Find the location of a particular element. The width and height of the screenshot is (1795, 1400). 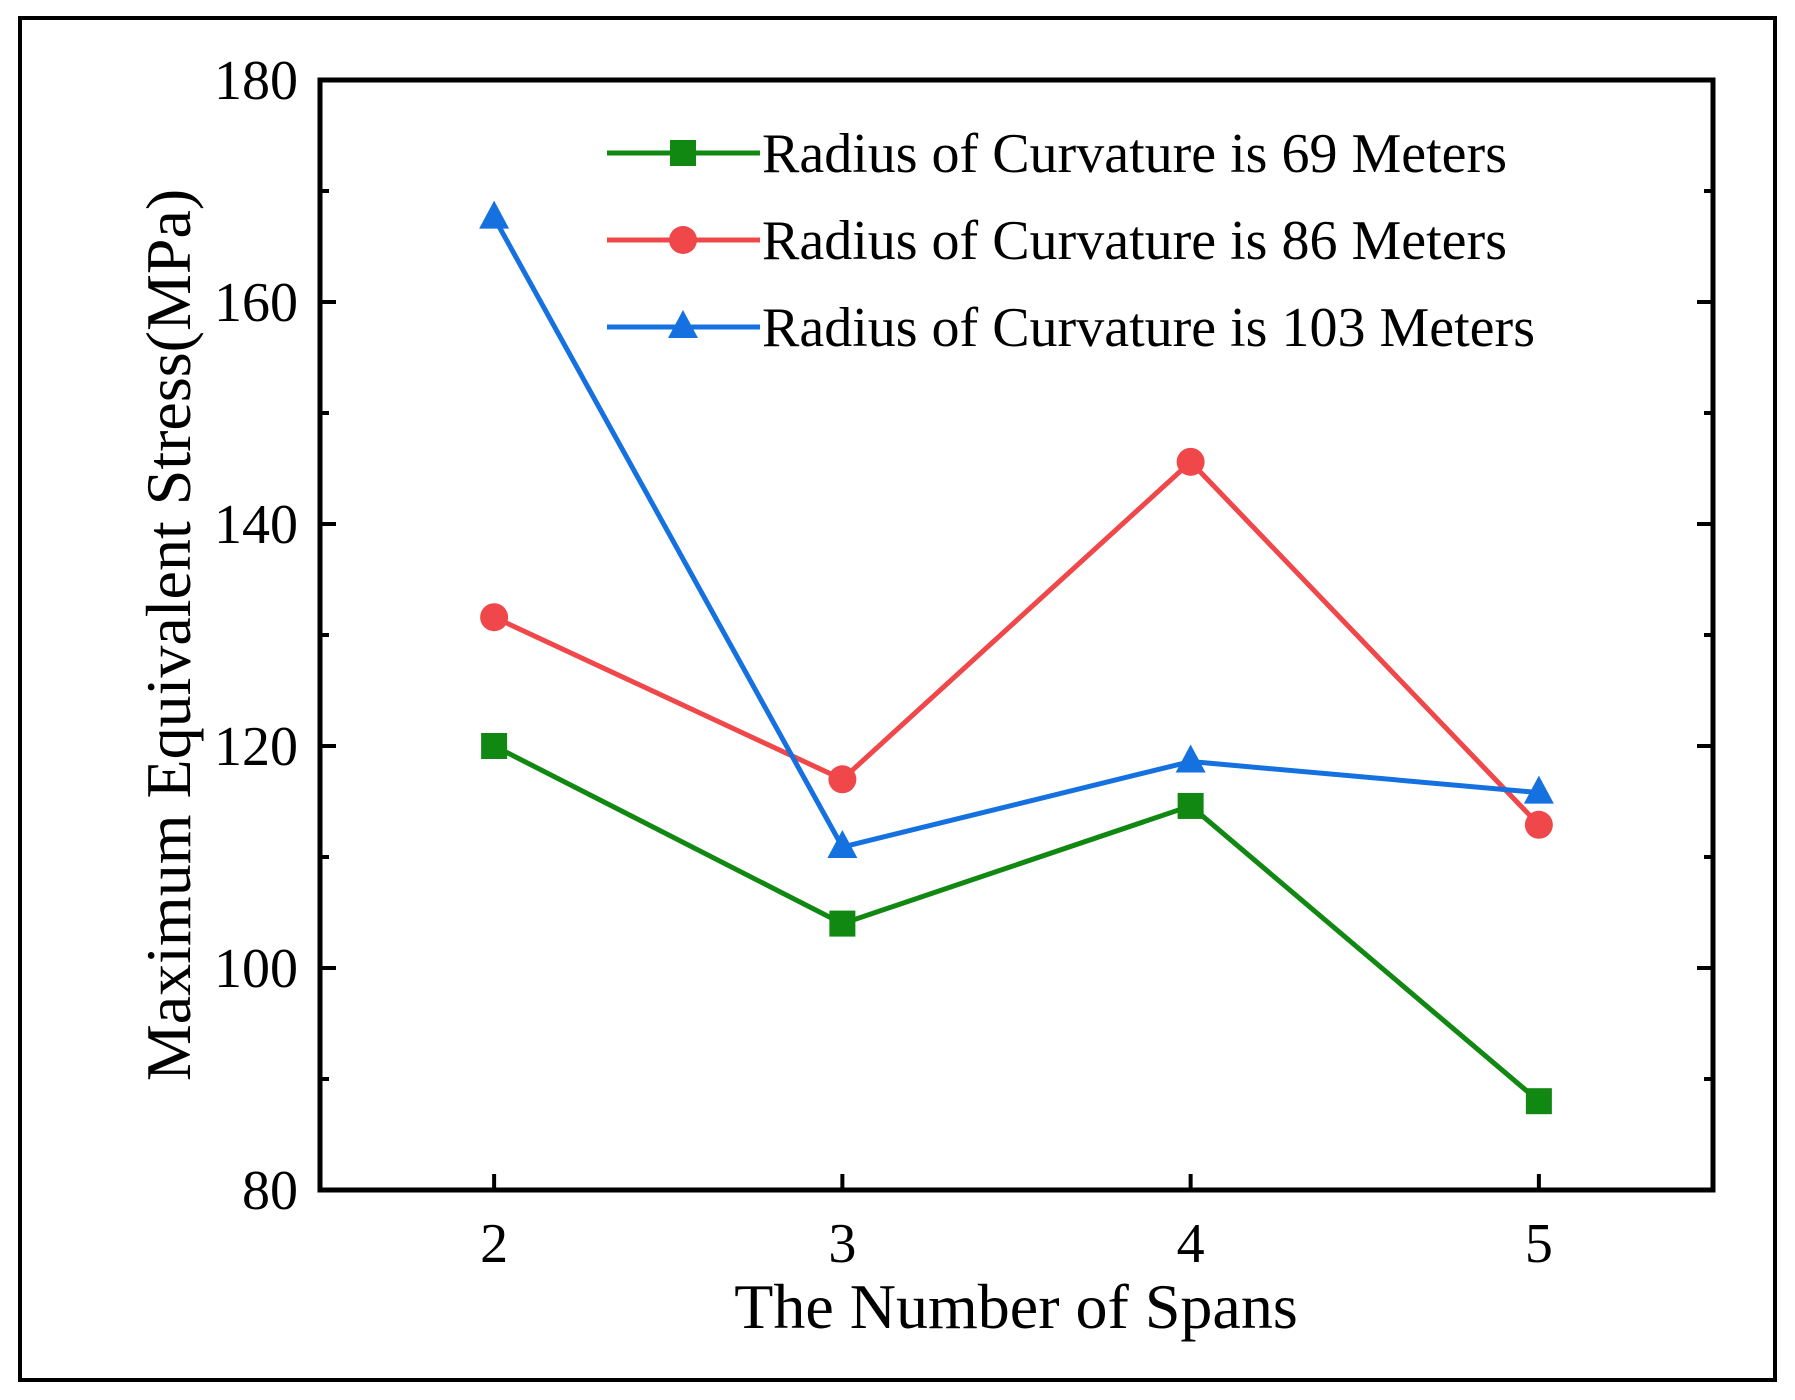

x-tick-label: 3 is located at coordinates (842, 1244).